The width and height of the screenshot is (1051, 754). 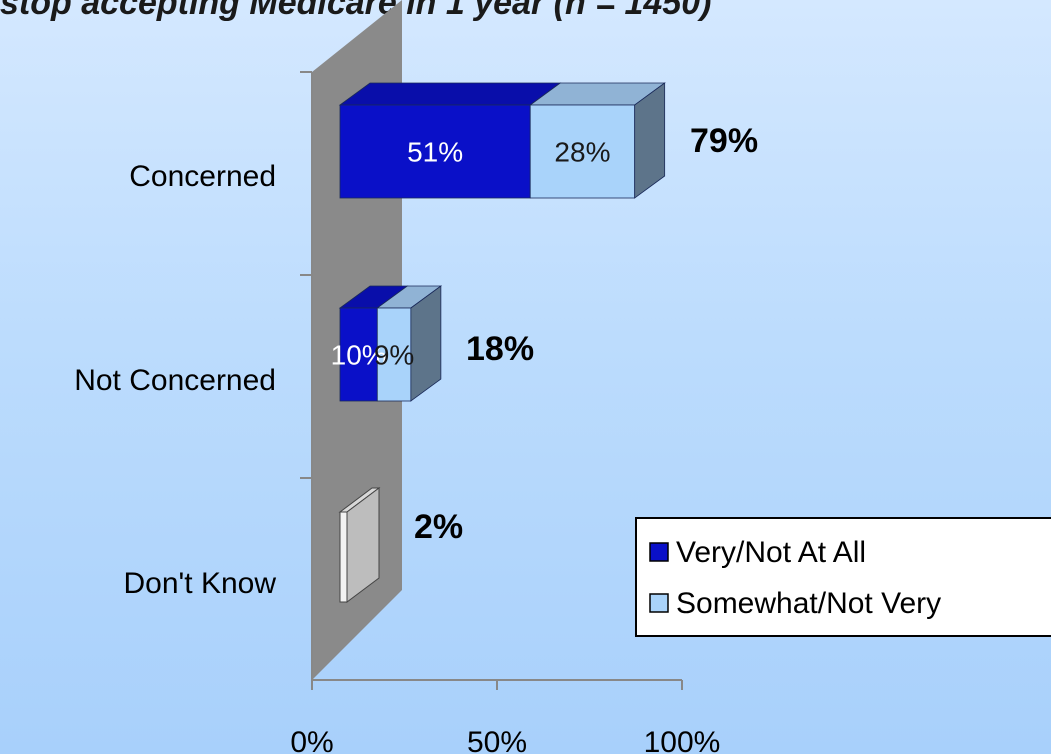 I want to click on category-label: Don't Know, so click(x=200, y=583).